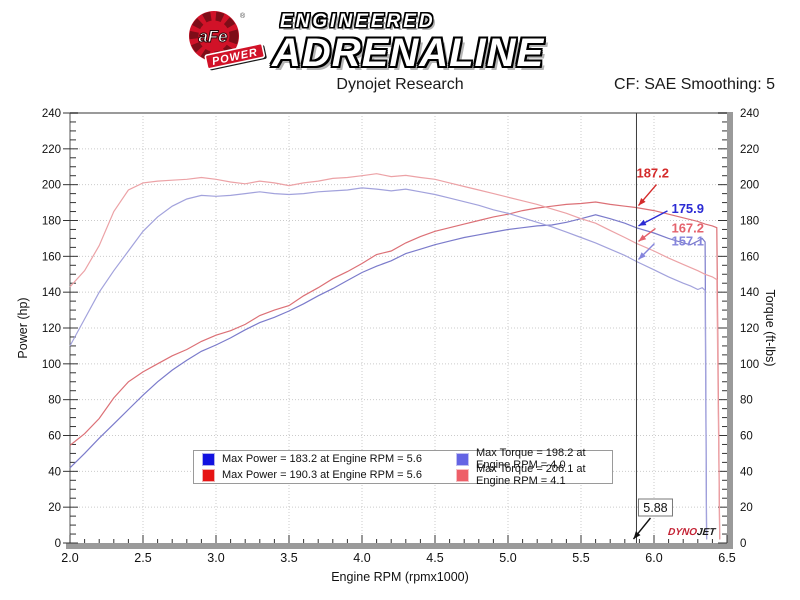  What do you see at coordinates (652, 173) in the screenshot?
I see `annotation-value-power-afe: 187.2` at bounding box center [652, 173].